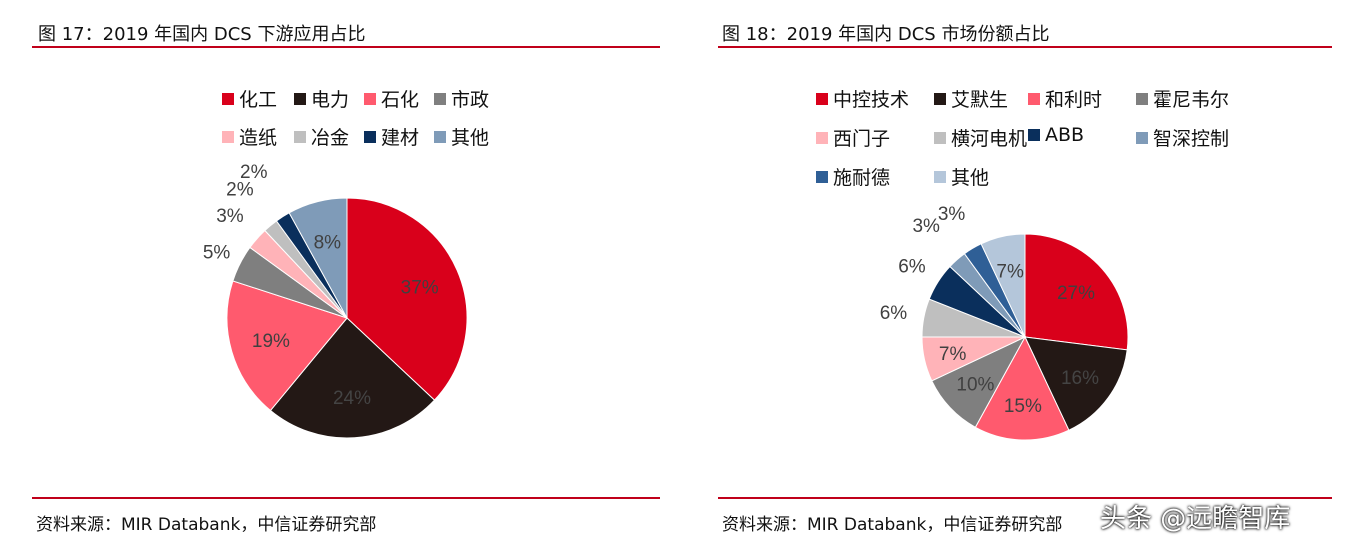 This screenshot has width=1363, height=548. I want to click on data-label: 19%, so click(271, 341).